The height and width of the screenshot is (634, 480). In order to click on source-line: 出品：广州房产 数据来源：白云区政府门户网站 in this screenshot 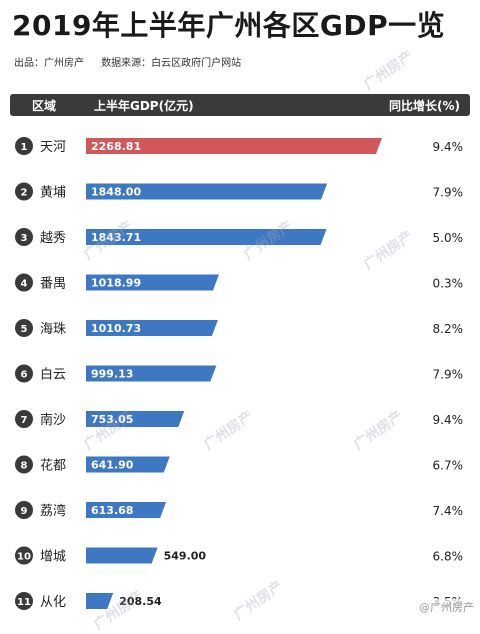, I will do `click(134, 61)`.